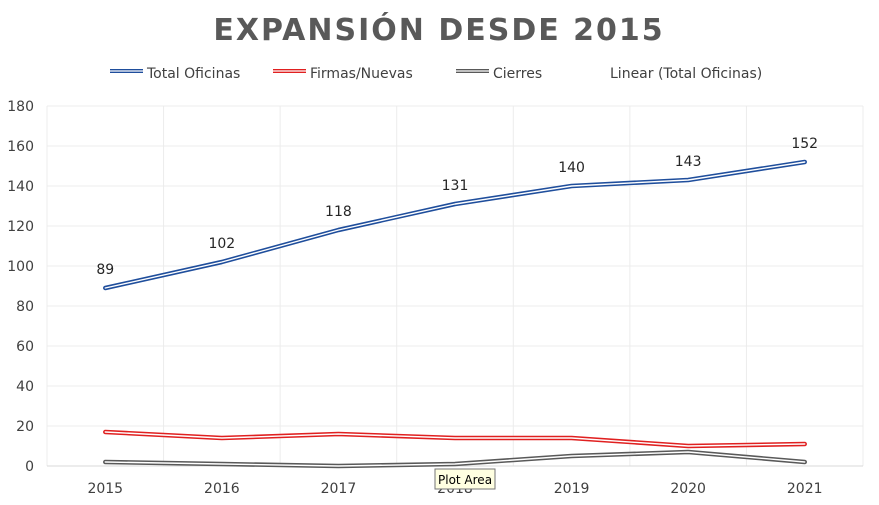 The height and width of the screenshot is (505, 879). What do you see at coordinates (25, 427) in the screenshot?
I see `y-tick-label: 20` at bounding box center [25, 427].